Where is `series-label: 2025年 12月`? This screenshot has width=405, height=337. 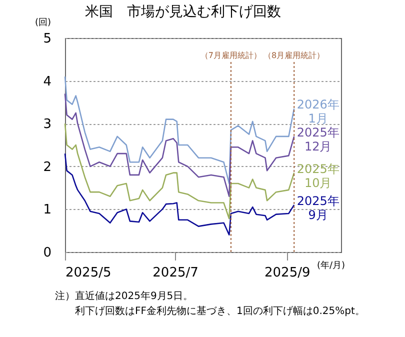
series-label: 2025年 12月 is located at coordinates (318, 139).